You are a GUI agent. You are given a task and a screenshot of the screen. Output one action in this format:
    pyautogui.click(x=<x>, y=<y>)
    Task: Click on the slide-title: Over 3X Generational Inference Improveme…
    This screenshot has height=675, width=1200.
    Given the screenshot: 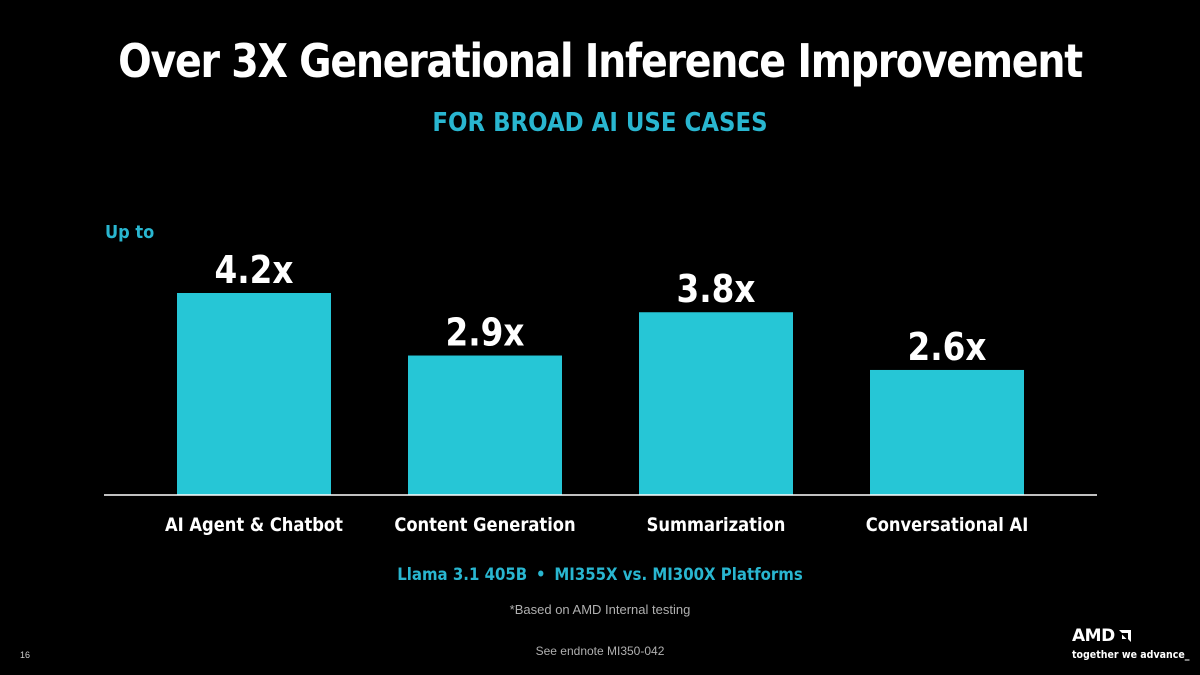 What is the action you would take?
    pyautogui.click(x=600, y=61)
    